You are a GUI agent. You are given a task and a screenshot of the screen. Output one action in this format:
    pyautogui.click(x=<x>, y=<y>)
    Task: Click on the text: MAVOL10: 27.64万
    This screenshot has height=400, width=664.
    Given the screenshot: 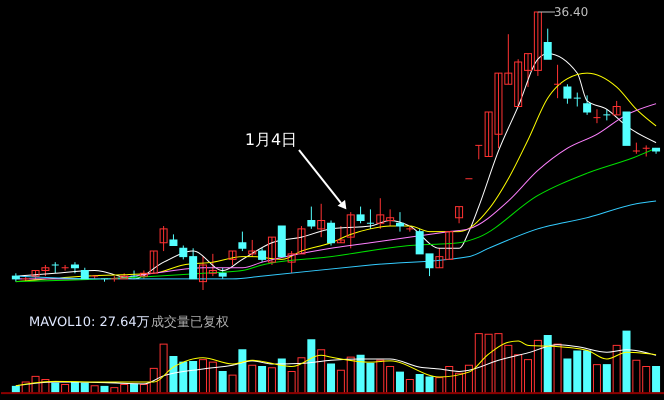 What is the action you would take?
    pyautogui.click(x=89, y=322)
    